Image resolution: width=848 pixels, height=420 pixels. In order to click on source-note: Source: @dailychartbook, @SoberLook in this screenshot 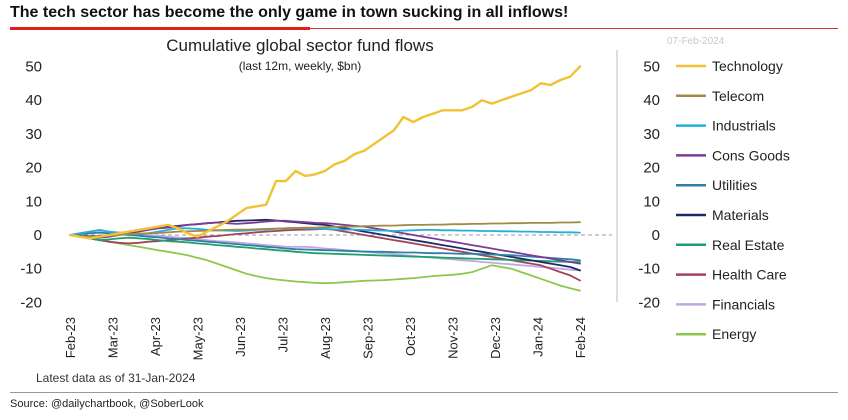, I will do `click(107, 404)`.